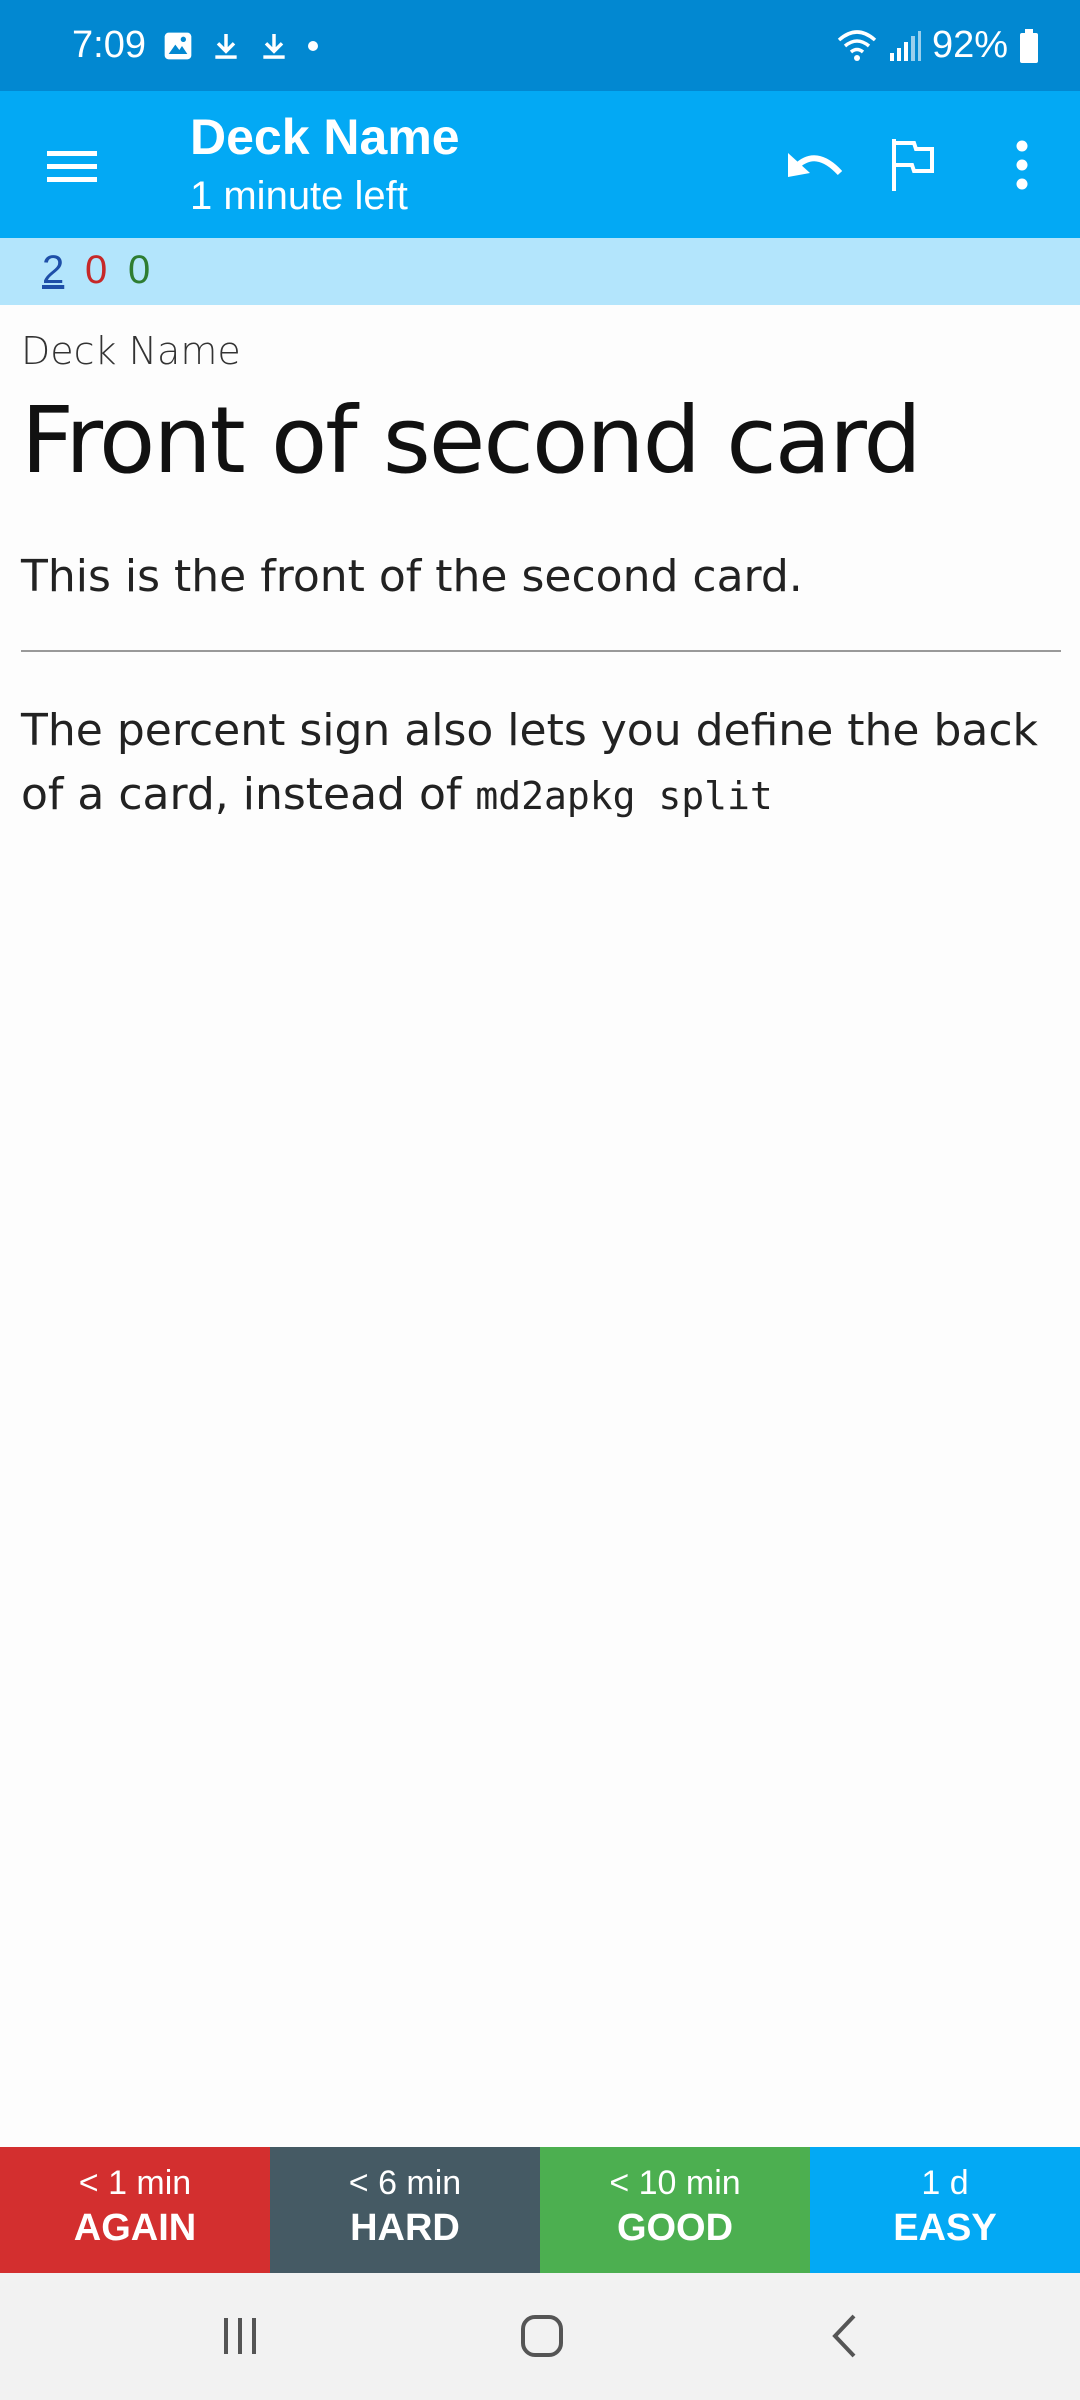 The image size is (1080, 2400). I want to click on hard-interval: < 6 min, so click(405, 2183).